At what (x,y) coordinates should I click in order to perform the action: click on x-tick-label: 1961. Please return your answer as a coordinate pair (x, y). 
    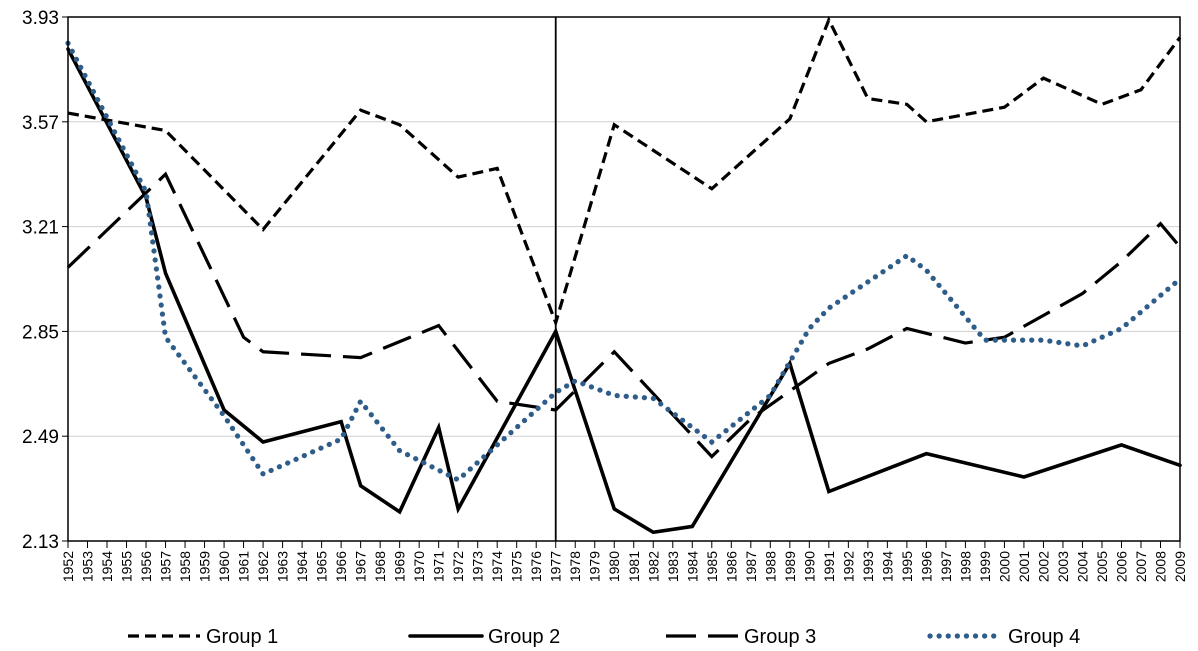
    Looking at the image, I should click on (244, 566).